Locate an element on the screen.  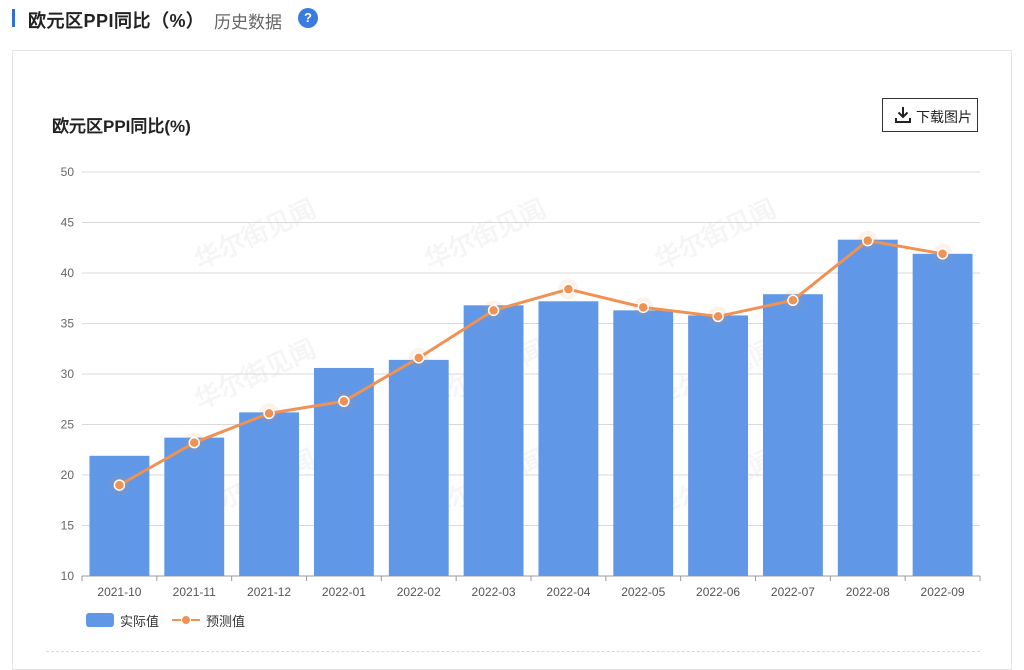
y-tick-label: 50 is located at coordinates (68, 172).